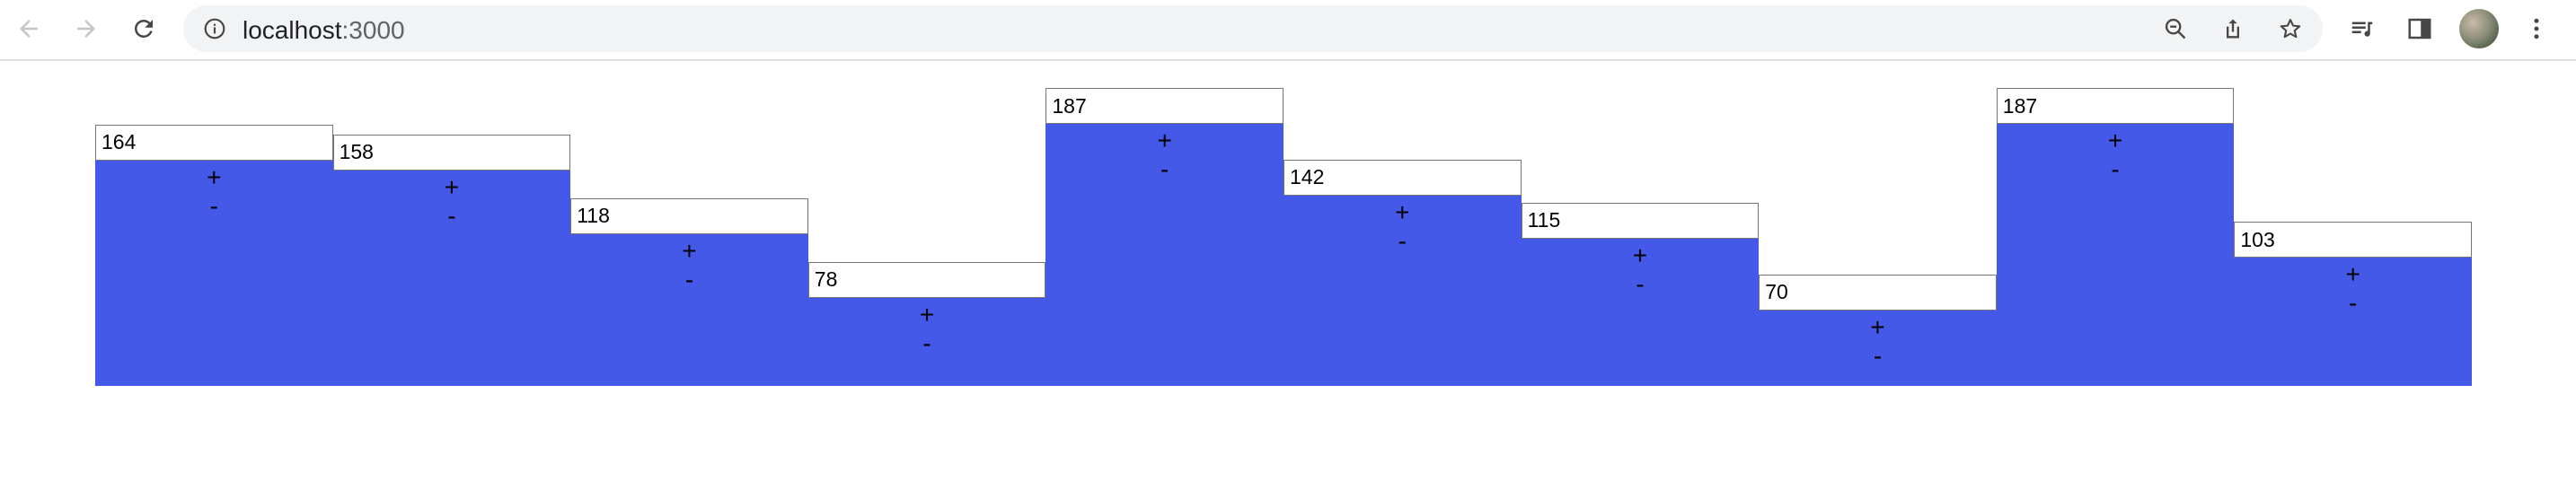 Image resolution: width=2576 pixels, height=490 pixels. Describe the element at coordinates (373, 30) in the screenshot. I see `url-port: :3000` at that location.